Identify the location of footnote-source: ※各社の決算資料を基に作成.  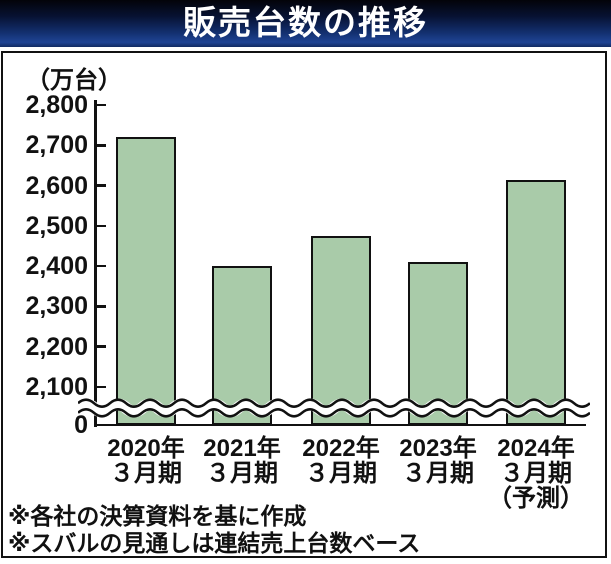
(157, 516).